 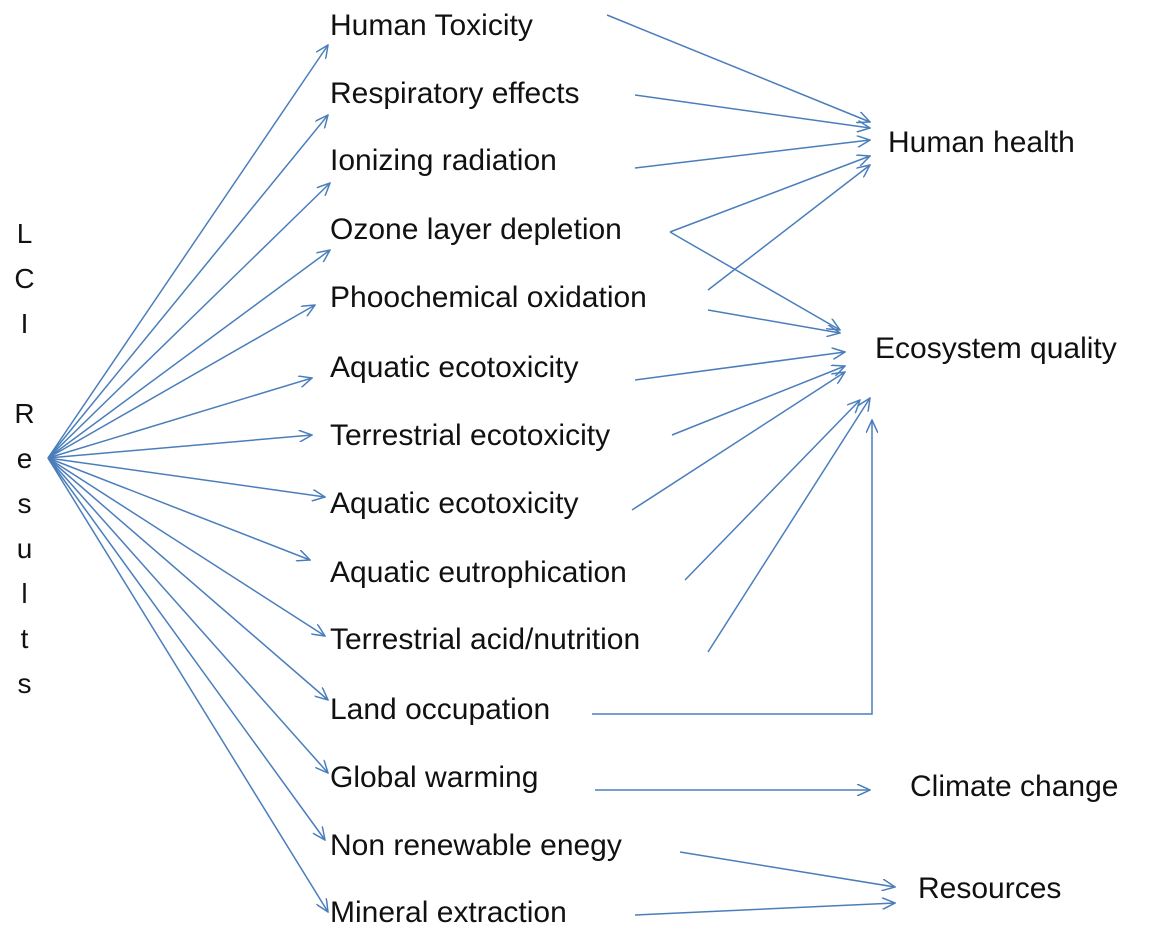 What do you see at coordinates (470, 435) in the screenshot?
I see `midpoint-label: Terrestrial ecotoxicity` at bounding box center [470, 435].